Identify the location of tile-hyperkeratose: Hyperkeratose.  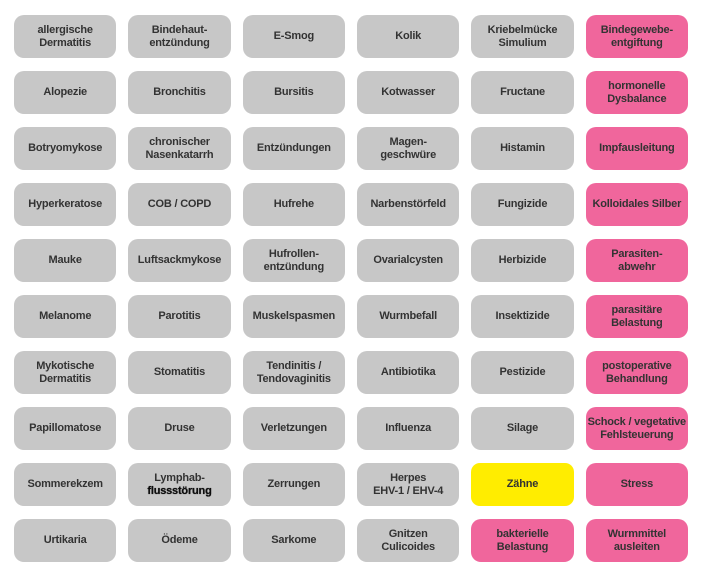
(65, 204).